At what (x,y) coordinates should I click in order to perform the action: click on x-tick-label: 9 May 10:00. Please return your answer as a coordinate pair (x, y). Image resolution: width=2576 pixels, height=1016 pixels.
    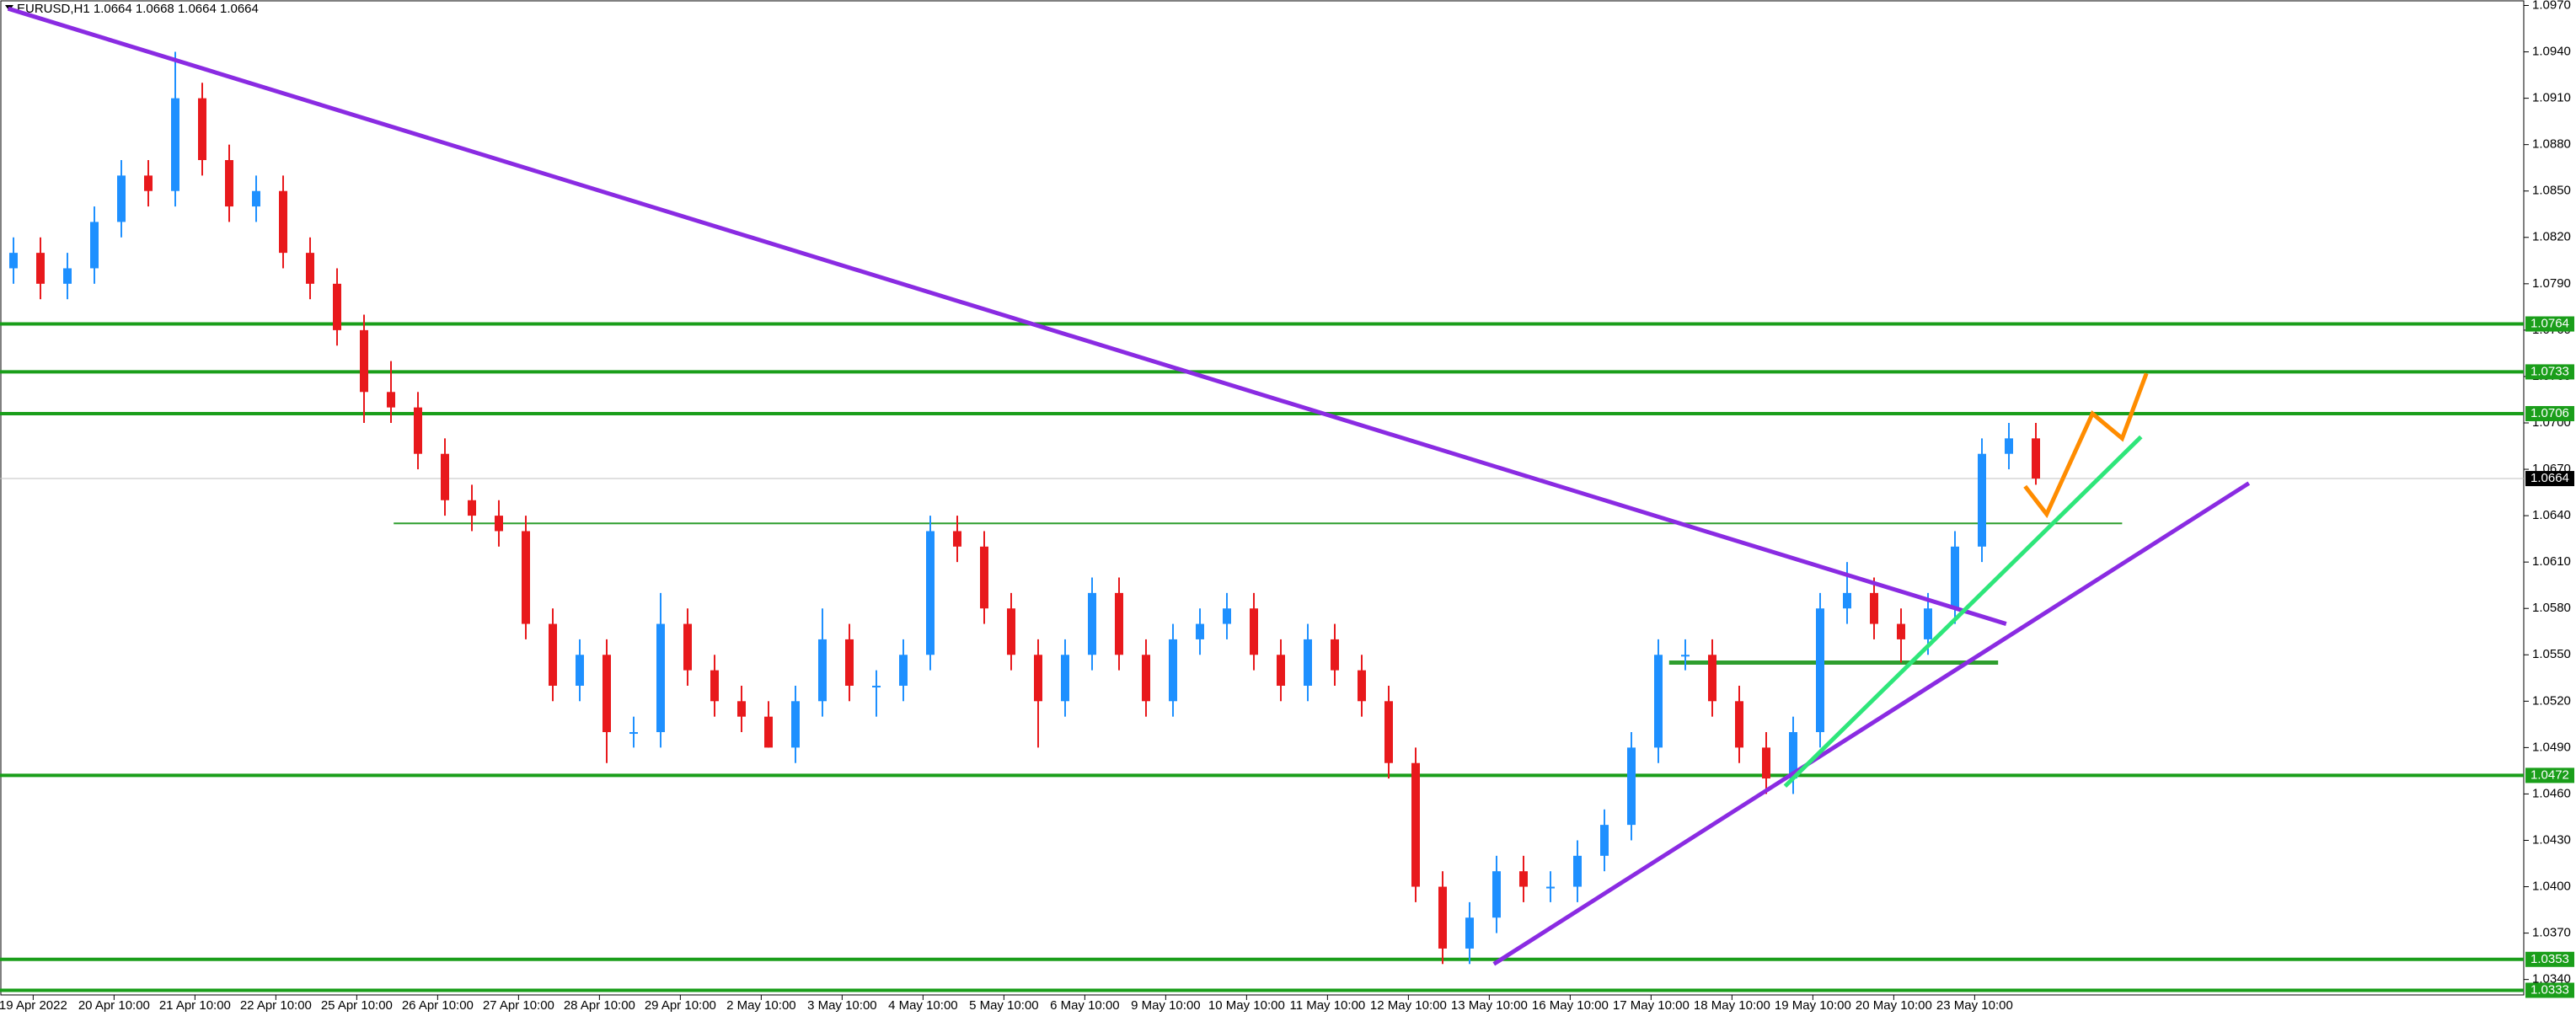
    Looking at the image, I should click on (1166, 1005).